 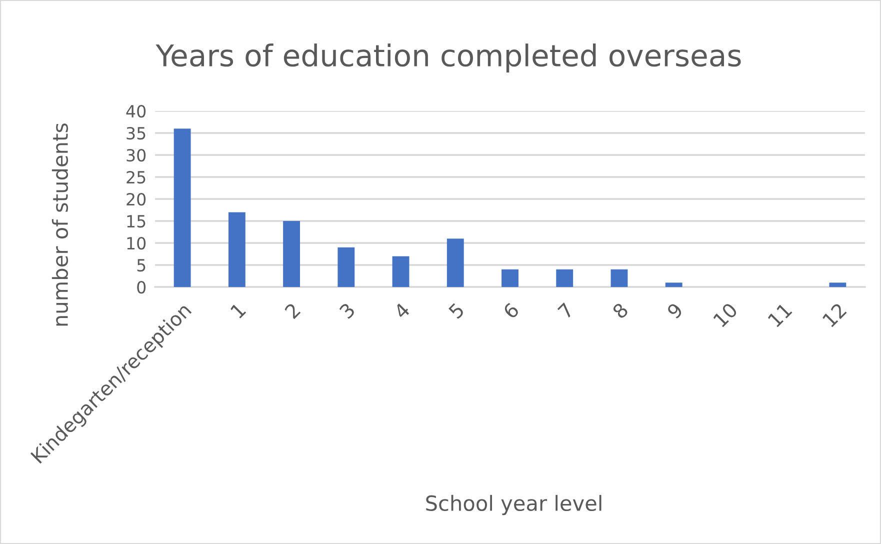 What do you see at coordinates (136, 199) in the screenshot?
I see `y-tick-label: 20` at bounding box center [136, 199].